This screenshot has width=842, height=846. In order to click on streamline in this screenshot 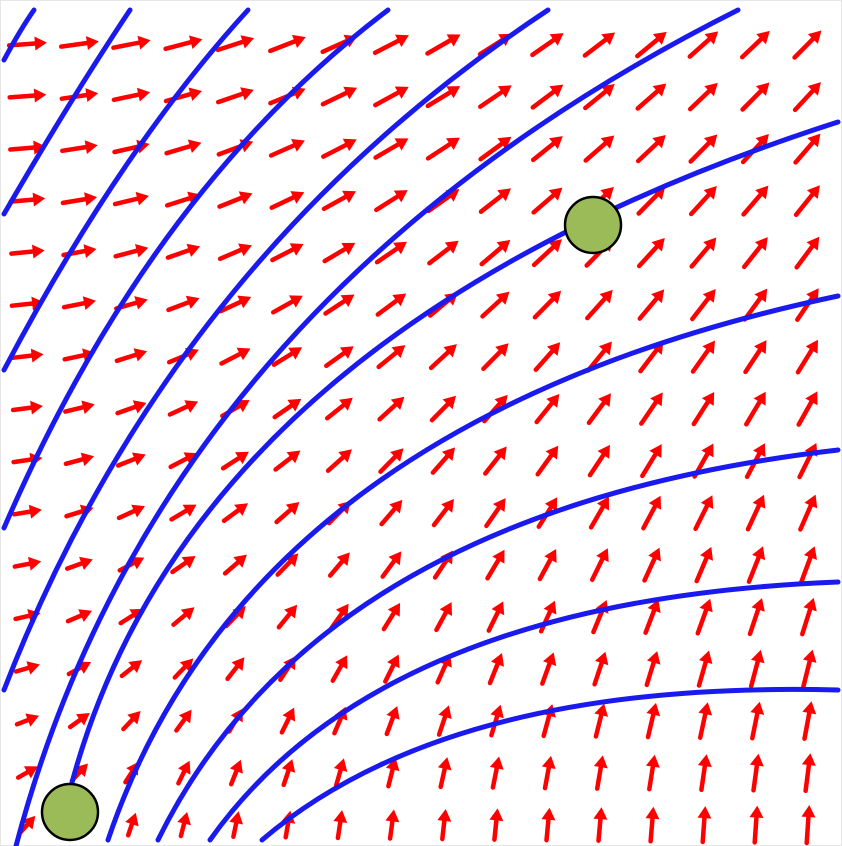, I will do `click(550, 764)`.